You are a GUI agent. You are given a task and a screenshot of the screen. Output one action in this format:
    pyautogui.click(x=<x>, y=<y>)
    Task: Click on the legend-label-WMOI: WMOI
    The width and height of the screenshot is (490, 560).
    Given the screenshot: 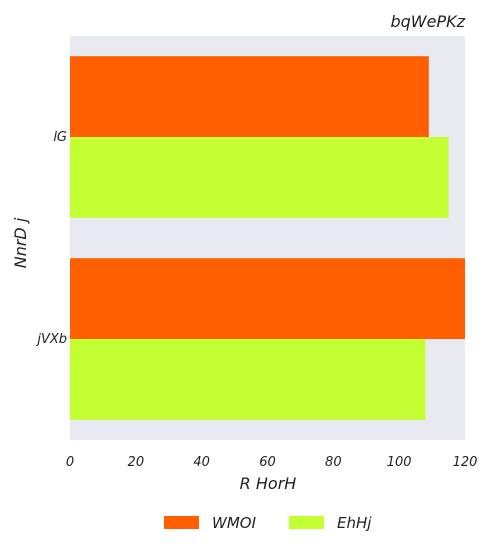 What is the action you would take?
    pyautogui.click(x=234, y=523)
    